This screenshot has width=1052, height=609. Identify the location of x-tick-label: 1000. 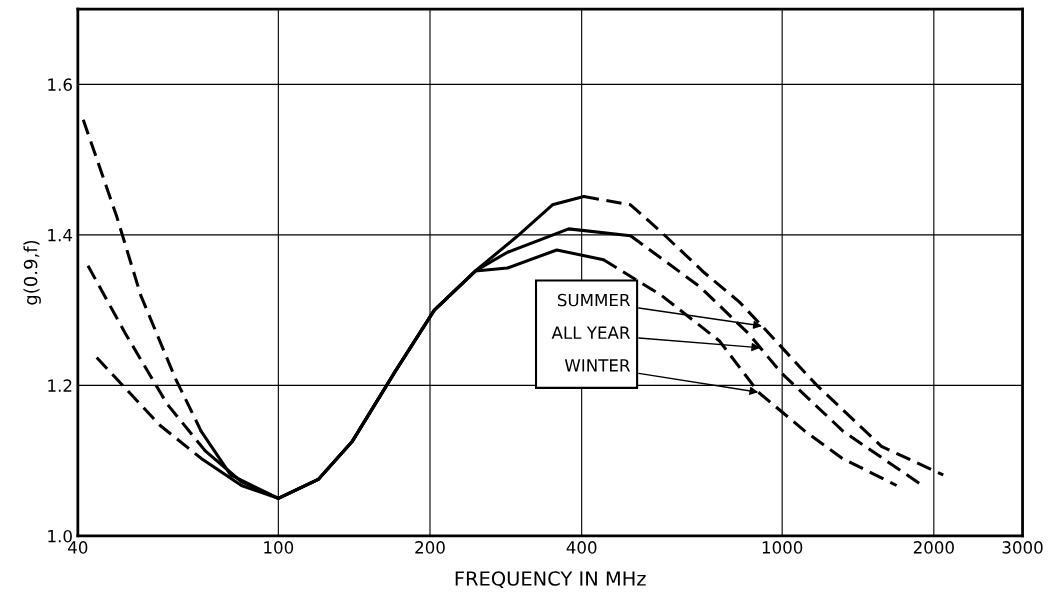
(782, 547).